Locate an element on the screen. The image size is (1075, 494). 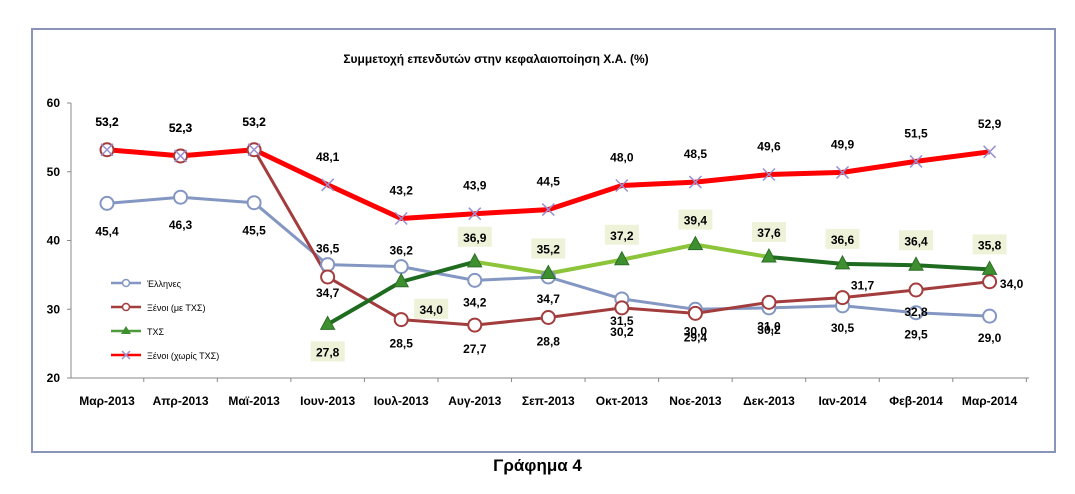
data-label: 28,8 is located at coordinates (549, 342).